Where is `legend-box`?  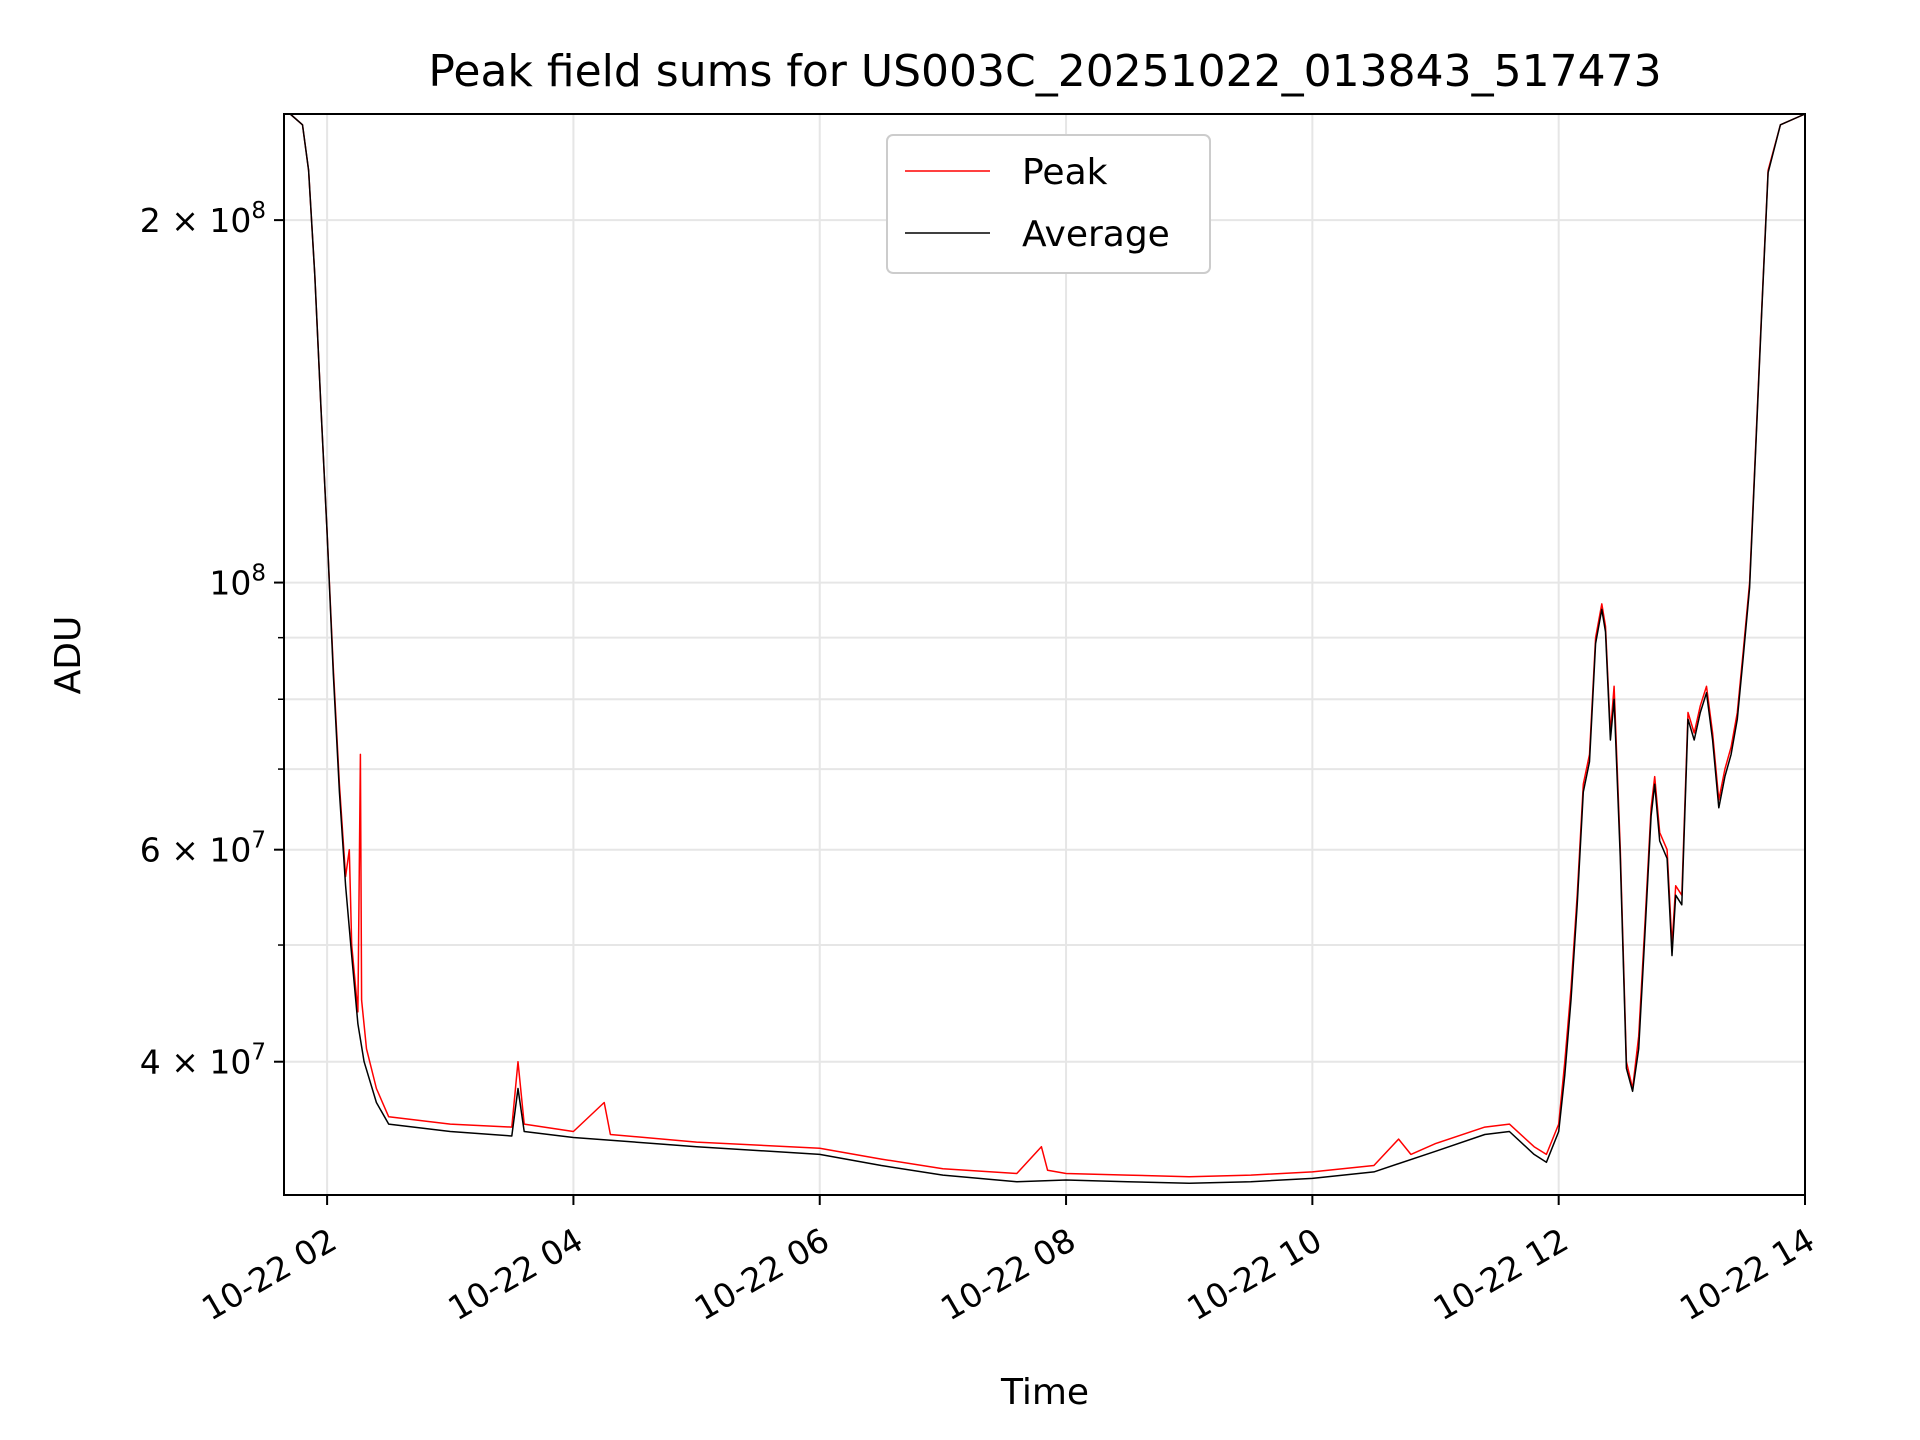
legend-box is located at coordinates (1048, 204).